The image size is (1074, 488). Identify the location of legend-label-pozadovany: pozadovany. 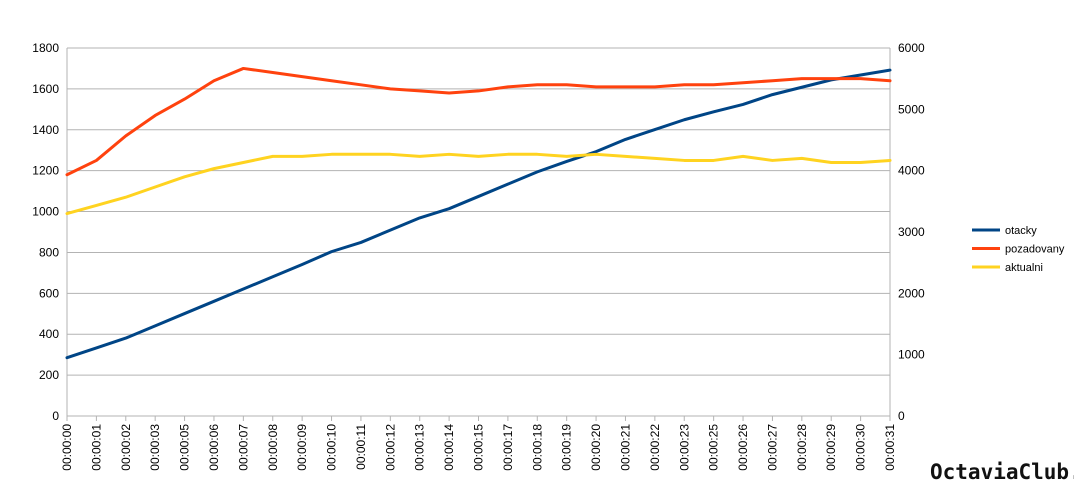
(1035, 250).